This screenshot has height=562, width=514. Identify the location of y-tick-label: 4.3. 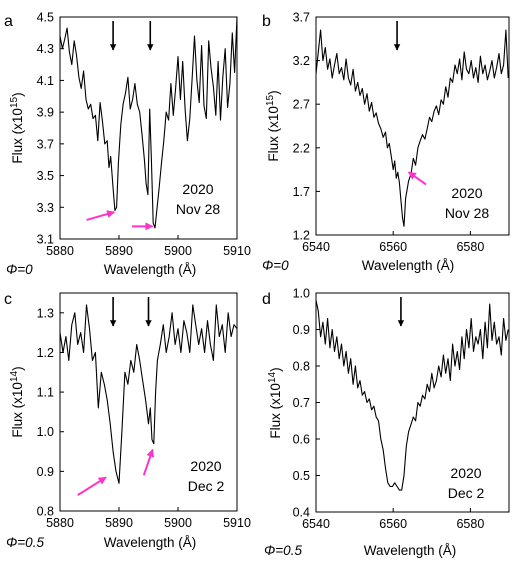
(45, 49).